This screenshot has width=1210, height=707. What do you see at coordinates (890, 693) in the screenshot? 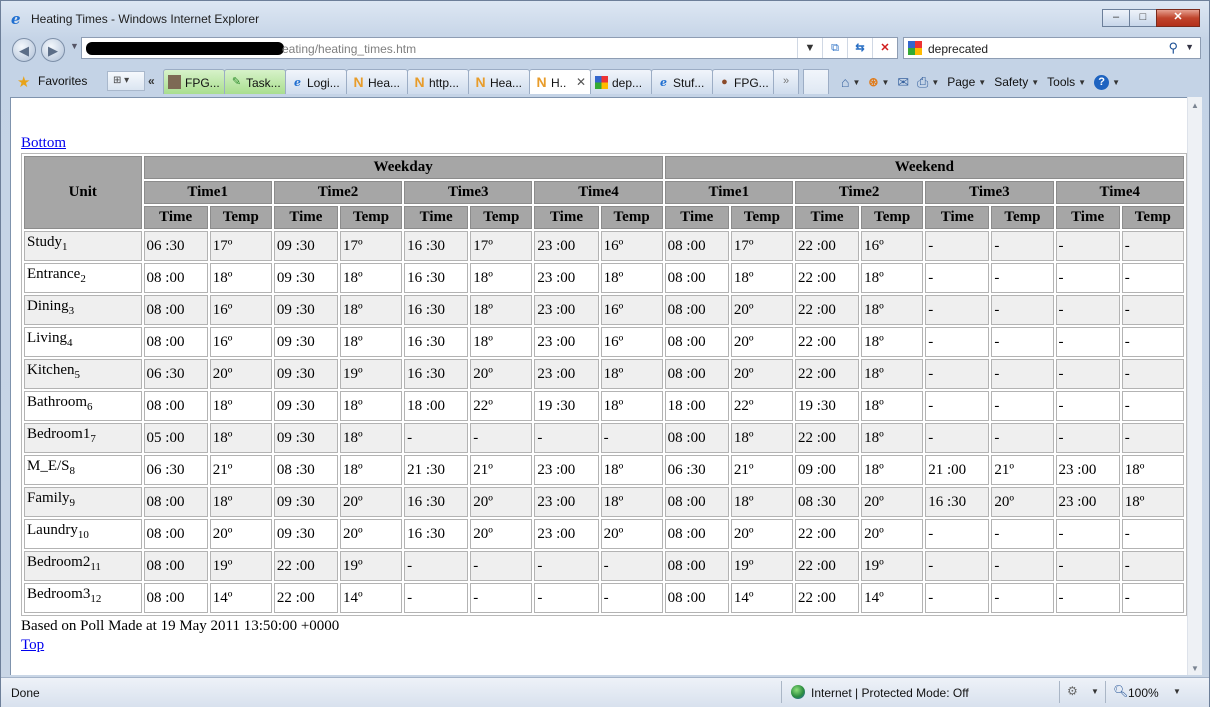
I see `security-zone-text: Internet | Protected Mode: Off` at bounding box center [890, 693].